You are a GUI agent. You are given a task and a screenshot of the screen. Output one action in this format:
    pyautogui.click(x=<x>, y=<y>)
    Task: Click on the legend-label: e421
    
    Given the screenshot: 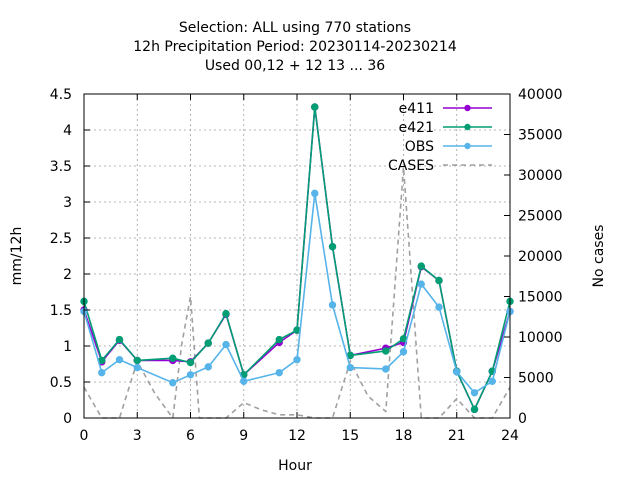 What is the action you would take?
    pyautogui.click(x=416, y=128)
    